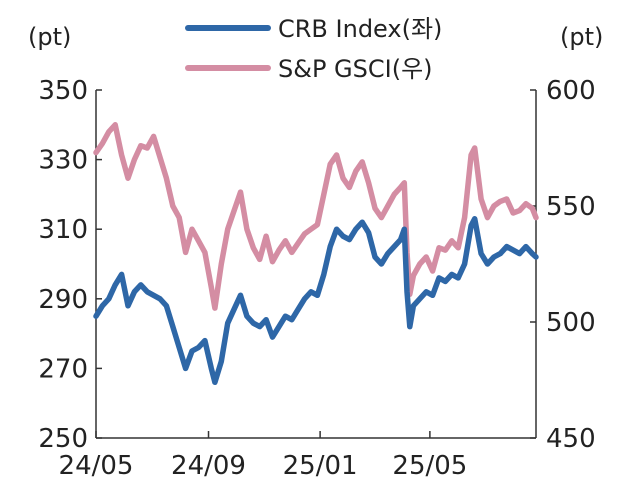 Image resolution: width=630 pixels, height=500 pixels. What do you see at coordinates (63, 439) in the screenshot?
I see `left-tick-label: 250` at bounding box center [63, 439].